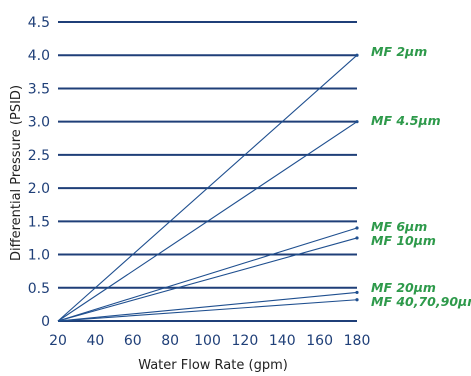  What do you see at coordinates (282, 341) in the screenshot?
I see `x-tick-label: 140` at bounding box center [282, 341].